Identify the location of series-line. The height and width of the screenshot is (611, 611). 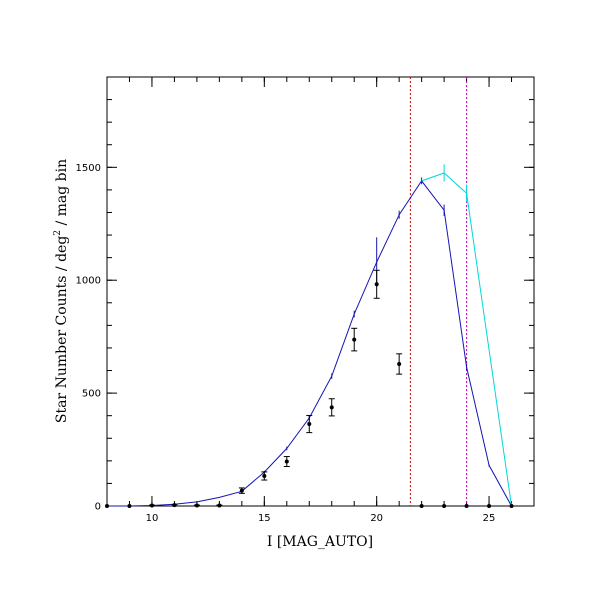
(466, 339).